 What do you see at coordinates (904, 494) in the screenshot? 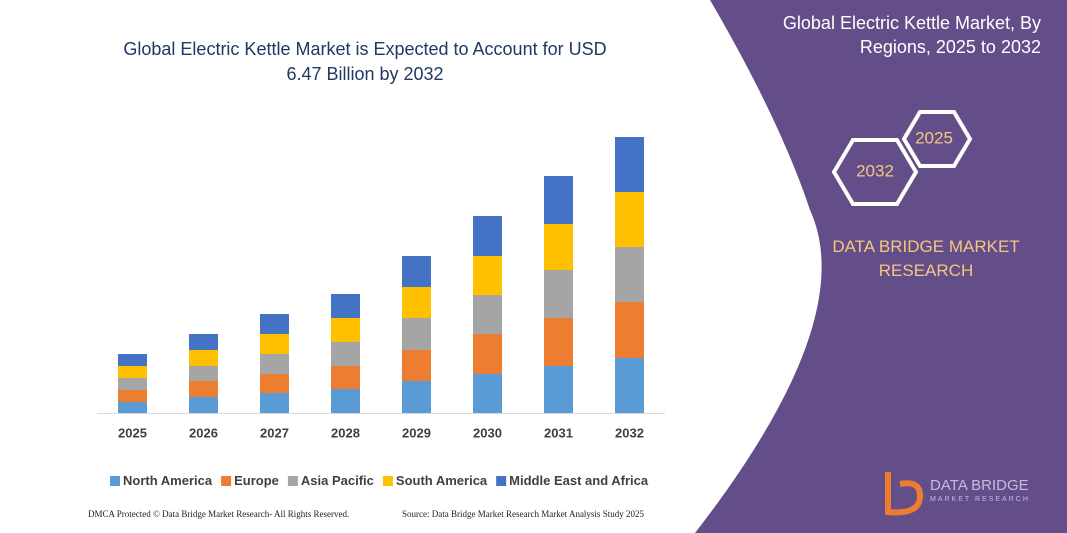
I see `logo-mark` at bounding box center [904, 494].